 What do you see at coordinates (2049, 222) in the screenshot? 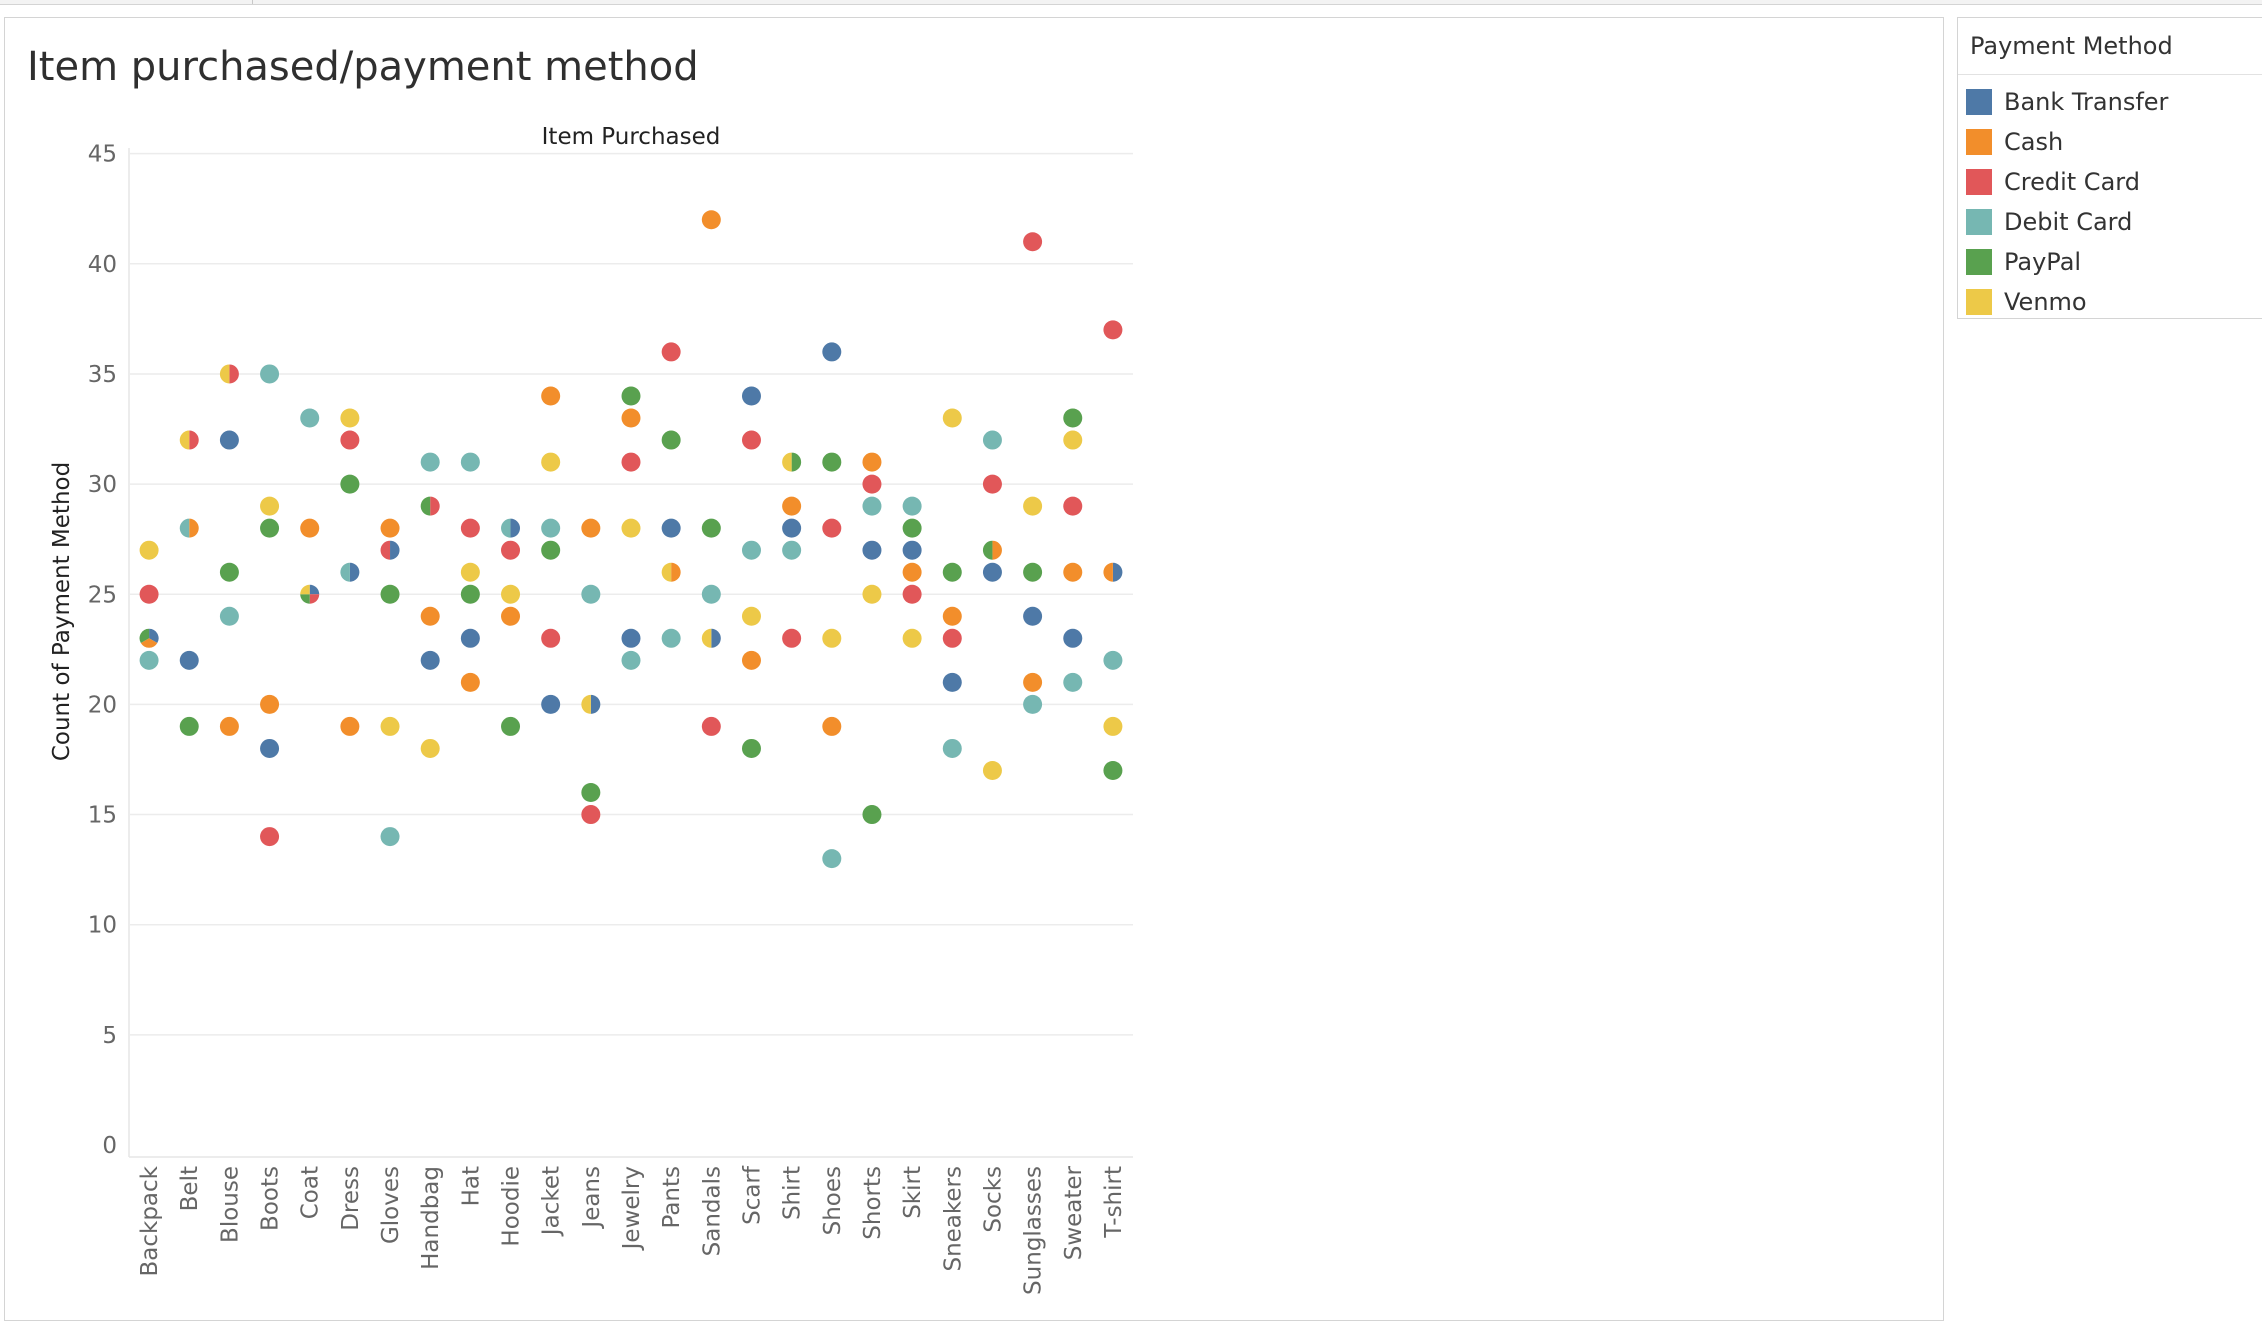
I see `legend-item-debit-card: Debit Card` at bounding box center [2049, 222].